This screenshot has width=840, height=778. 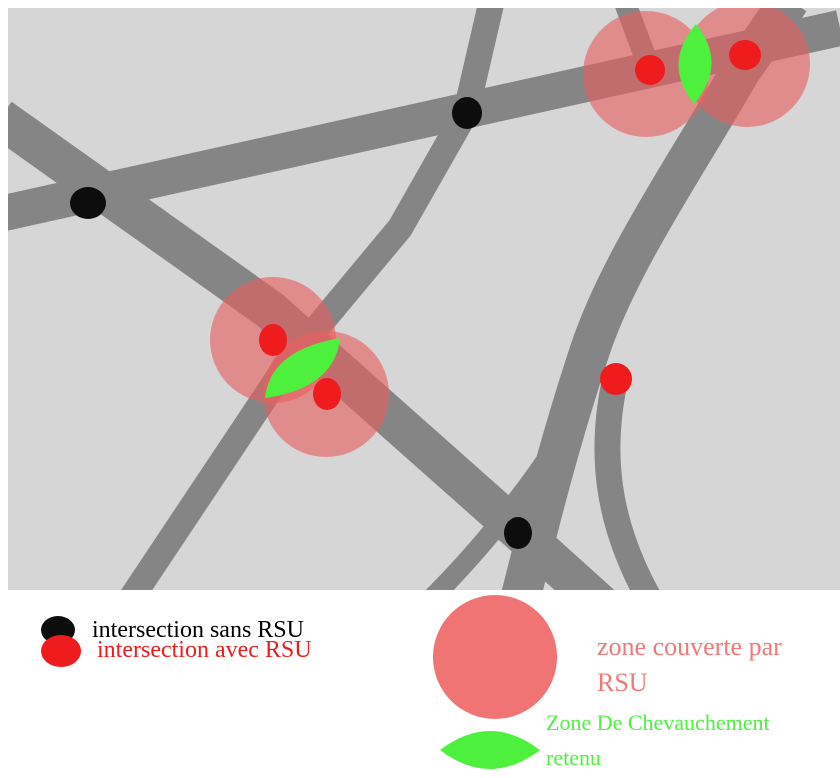 What do you see at coordinates (573, 757) in the screenshot?
I see `legend-overlap-label-line2: retenu` at bounding box center [573, 757].